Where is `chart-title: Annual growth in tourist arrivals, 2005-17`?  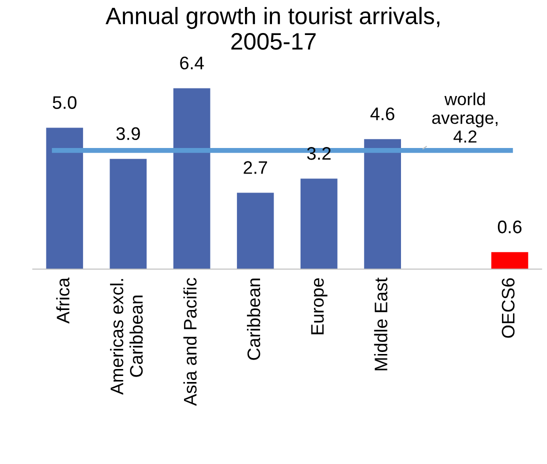
chart-title: Annual growth in tourist arrivals, 2005-17 is located at coordinates (273, 28).